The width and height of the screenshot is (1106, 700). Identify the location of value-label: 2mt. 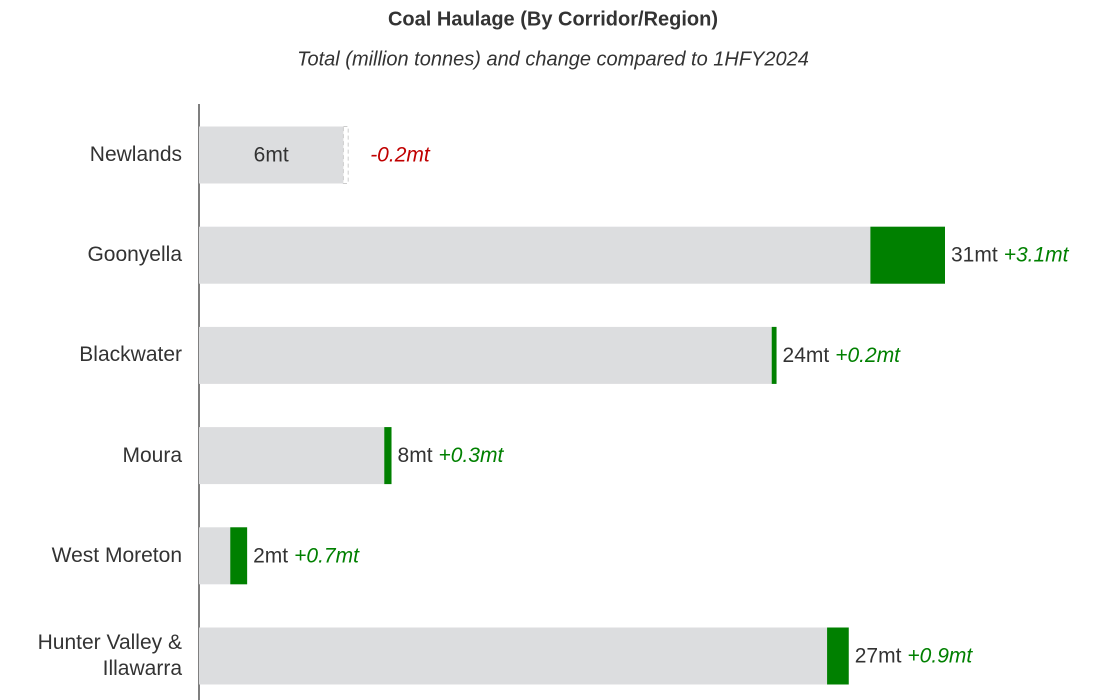
(270, 555).